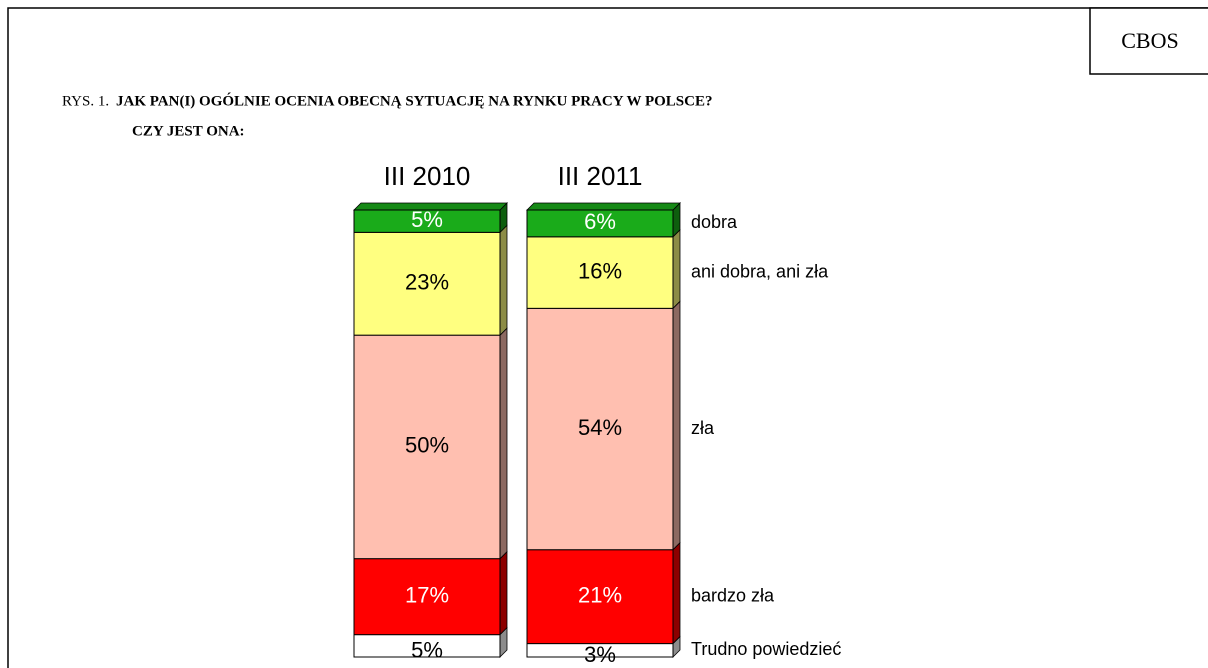  What do you see at coordinates (733, 595) in the screenshot?
I see `legend-label: bardzo zła` at bounding box center [733, 595].